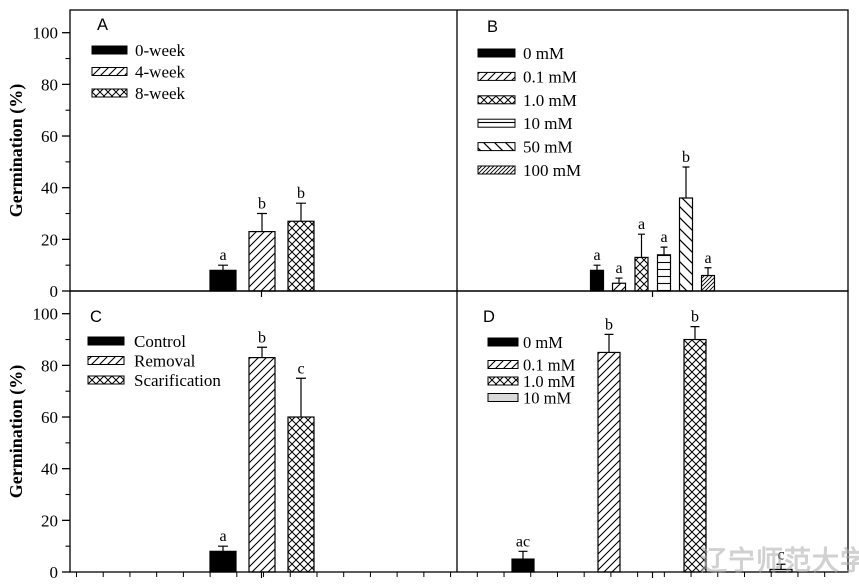 This screenshot has height=584, width=859. I want to click on panel-label: C, so click(96, 317).